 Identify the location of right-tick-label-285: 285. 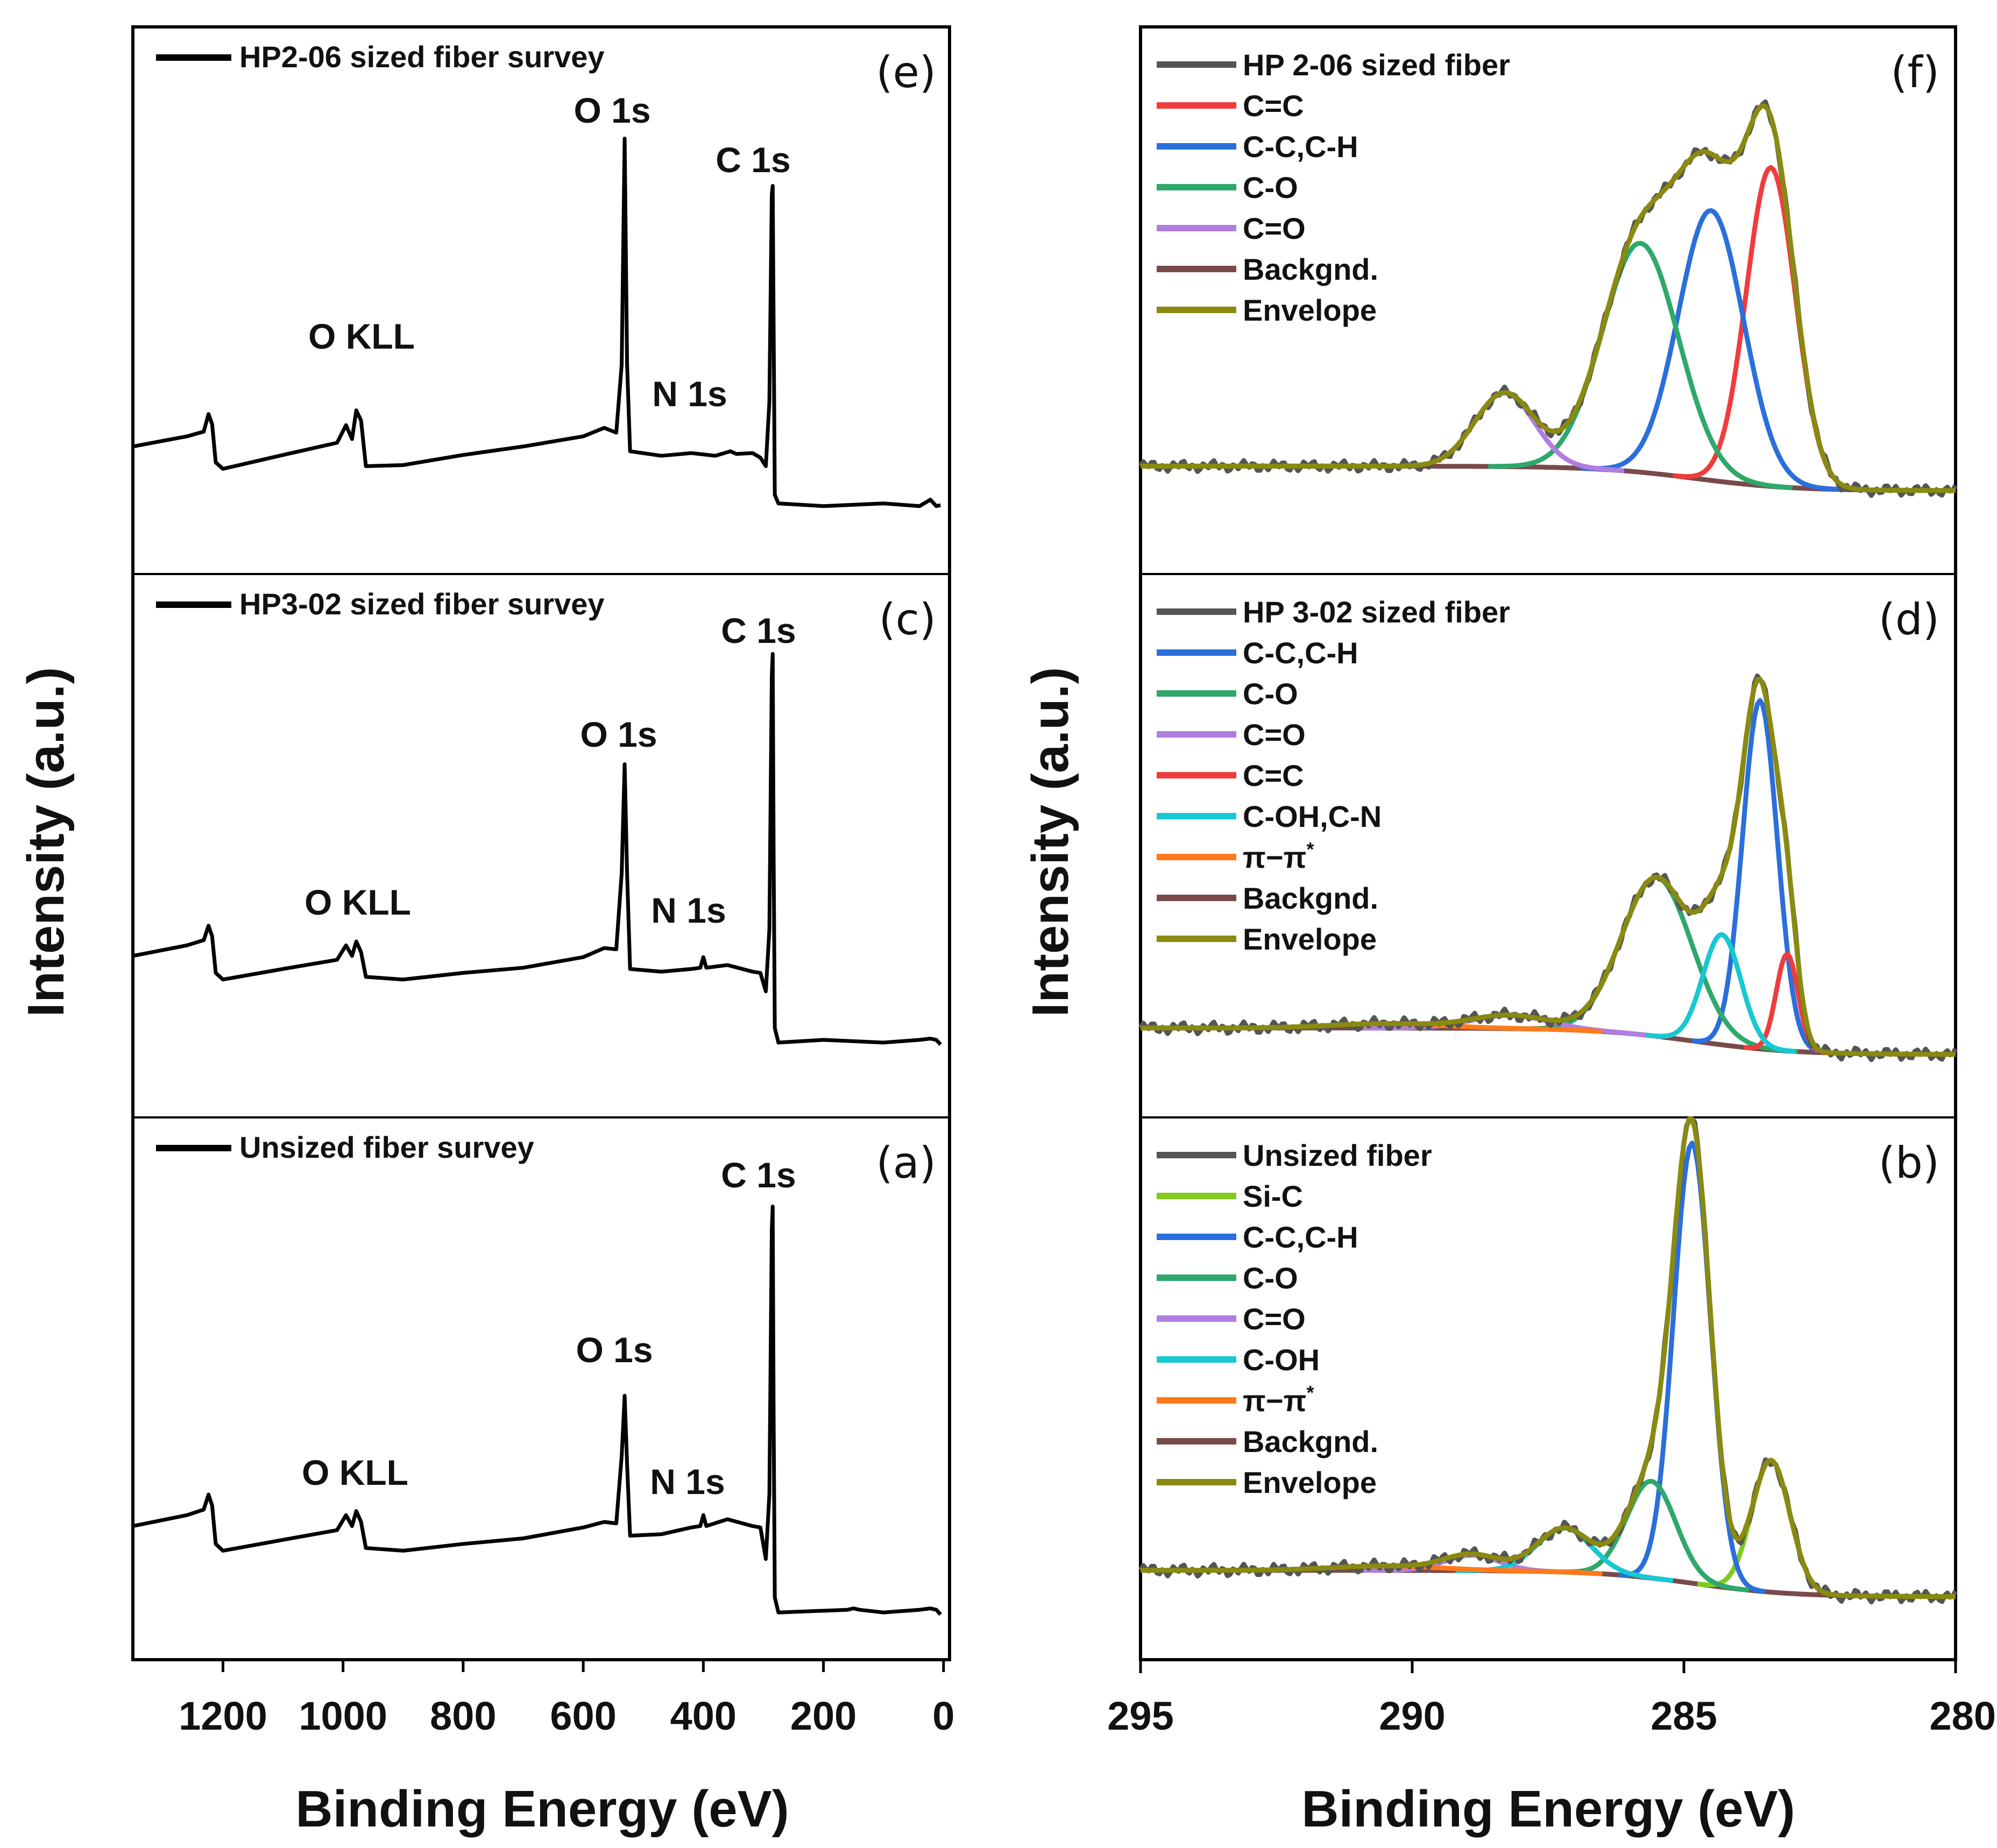
(1684, 1716).